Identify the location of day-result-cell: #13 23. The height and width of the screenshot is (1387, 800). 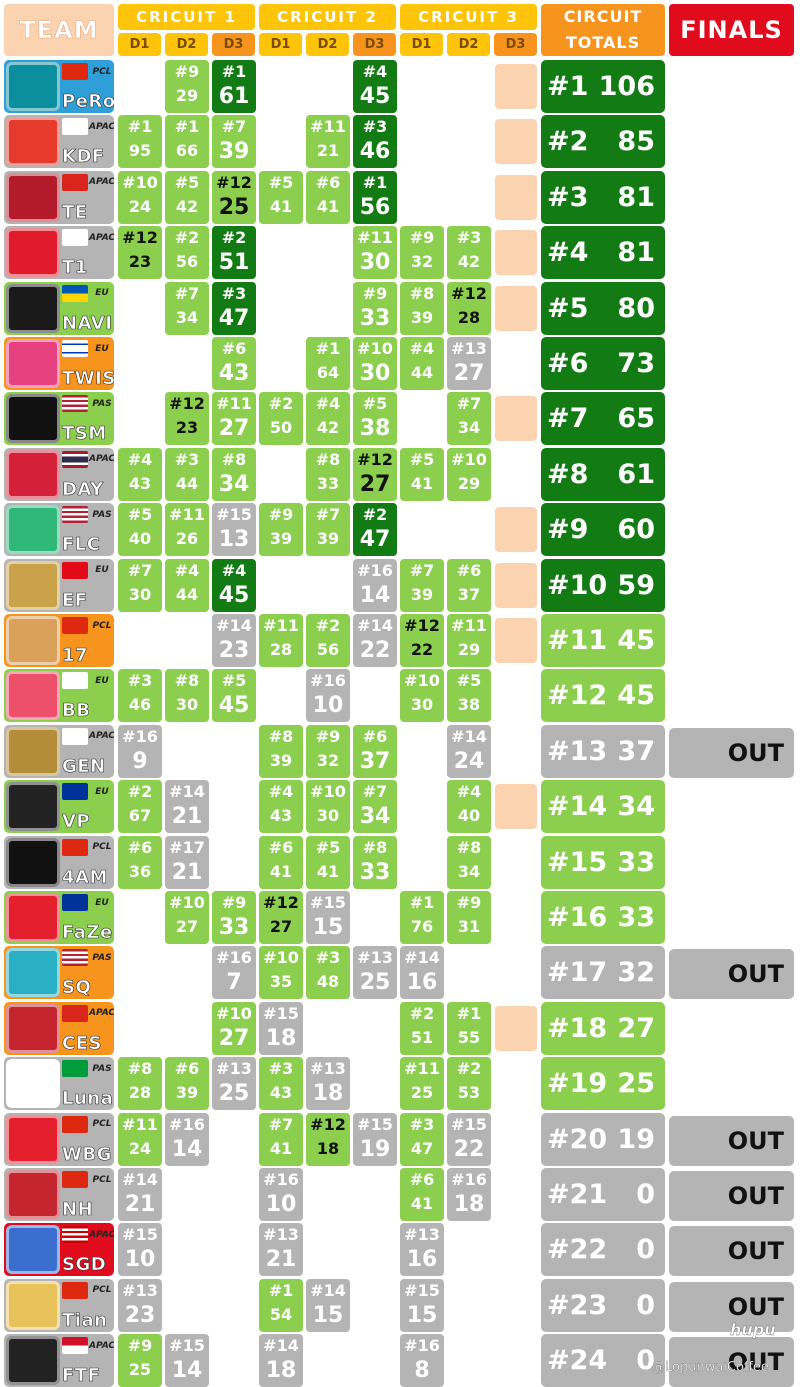
(140, 1305).